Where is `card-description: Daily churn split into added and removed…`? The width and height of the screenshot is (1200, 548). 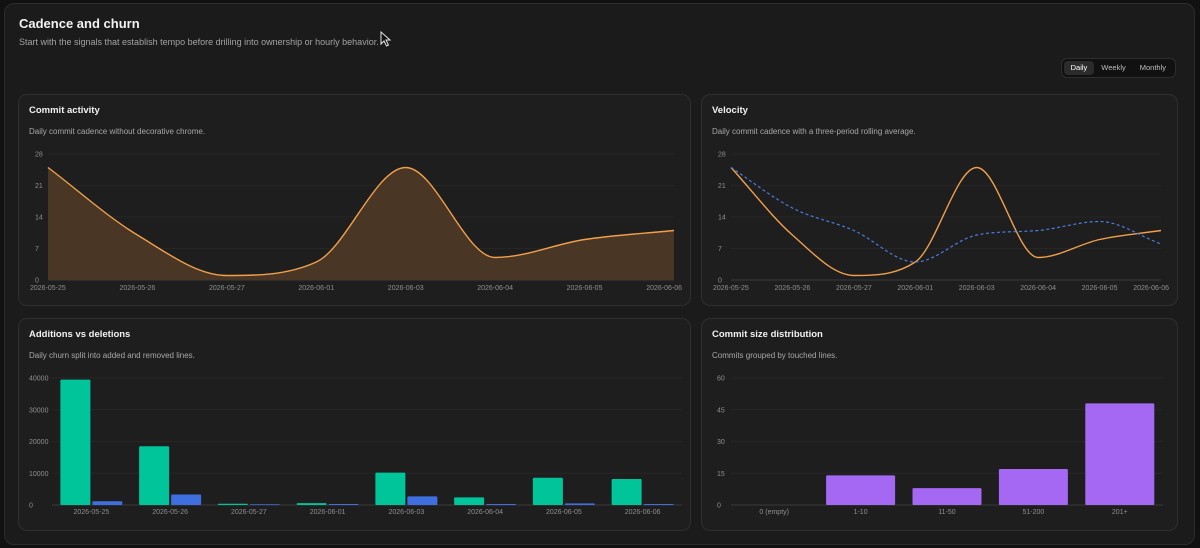 card-description: Daily churn split into added and removed… is located at coordinates (112, 355).